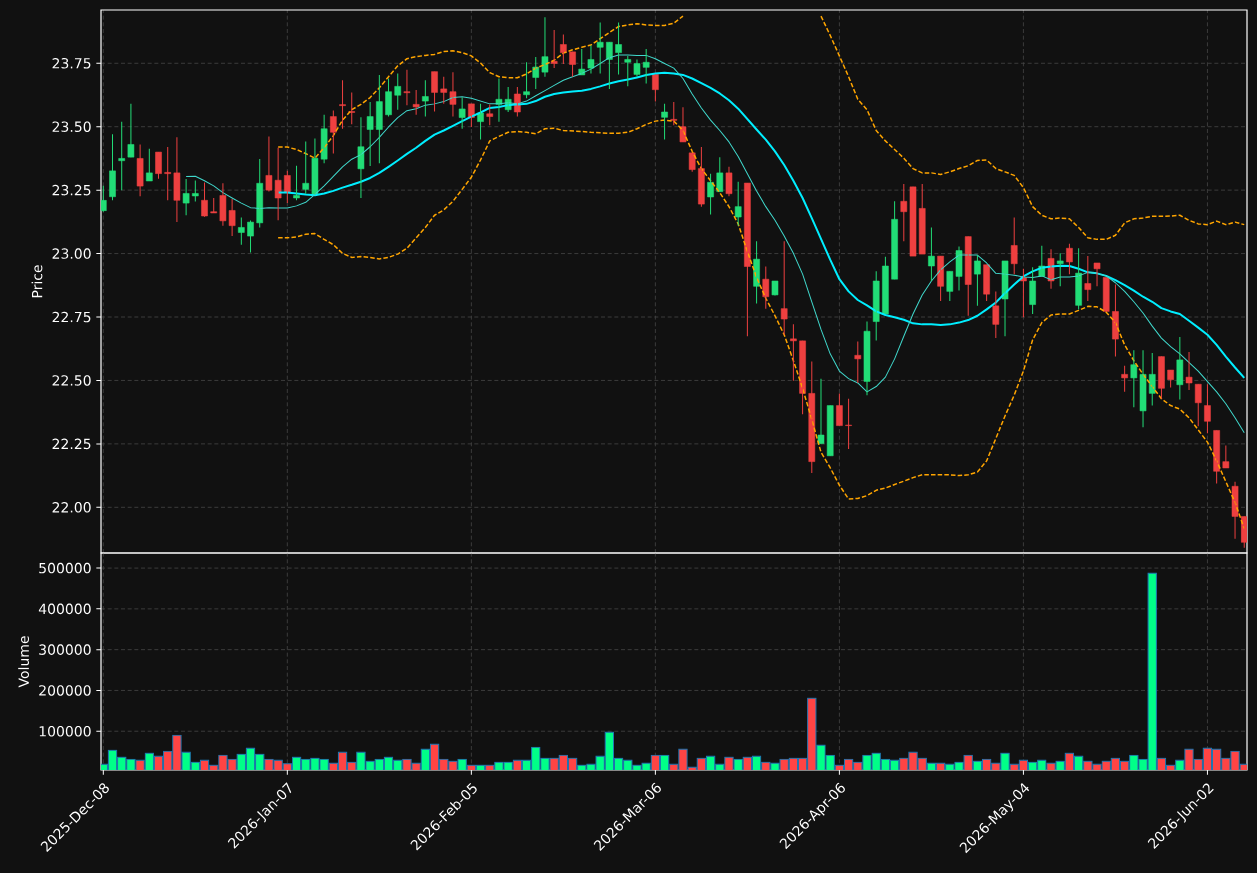 Image resolution: width=1257 pixels, height=873 pixels. Describe the element at coordinates (65, 690) in the screenshot. I see `y-tick-label: 200000` at that location.